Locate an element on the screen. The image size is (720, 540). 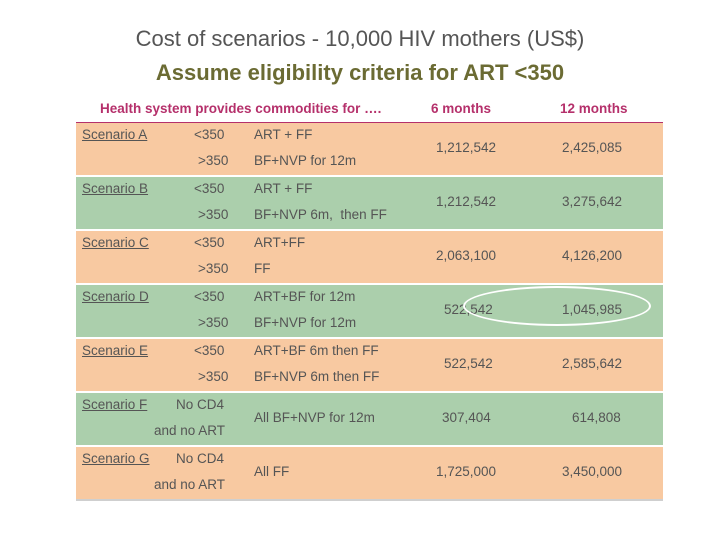
table-bottom-border is located at coordinates (369, 500).